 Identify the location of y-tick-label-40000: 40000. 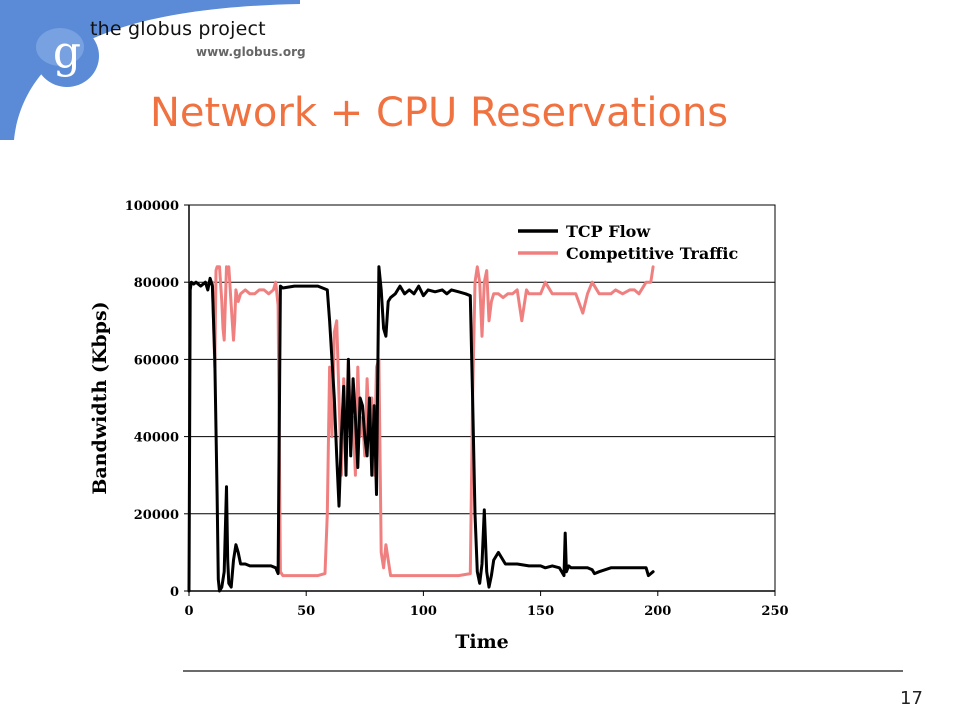
(156, 438).